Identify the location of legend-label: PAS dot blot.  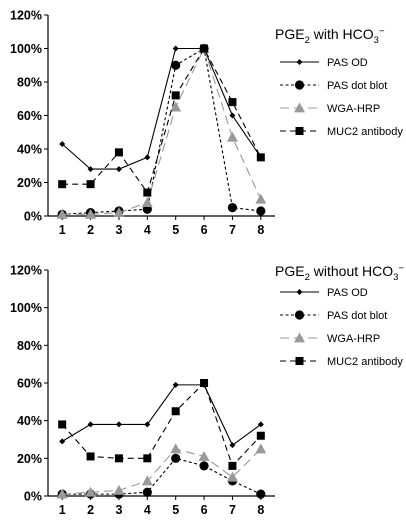
(357, 316).